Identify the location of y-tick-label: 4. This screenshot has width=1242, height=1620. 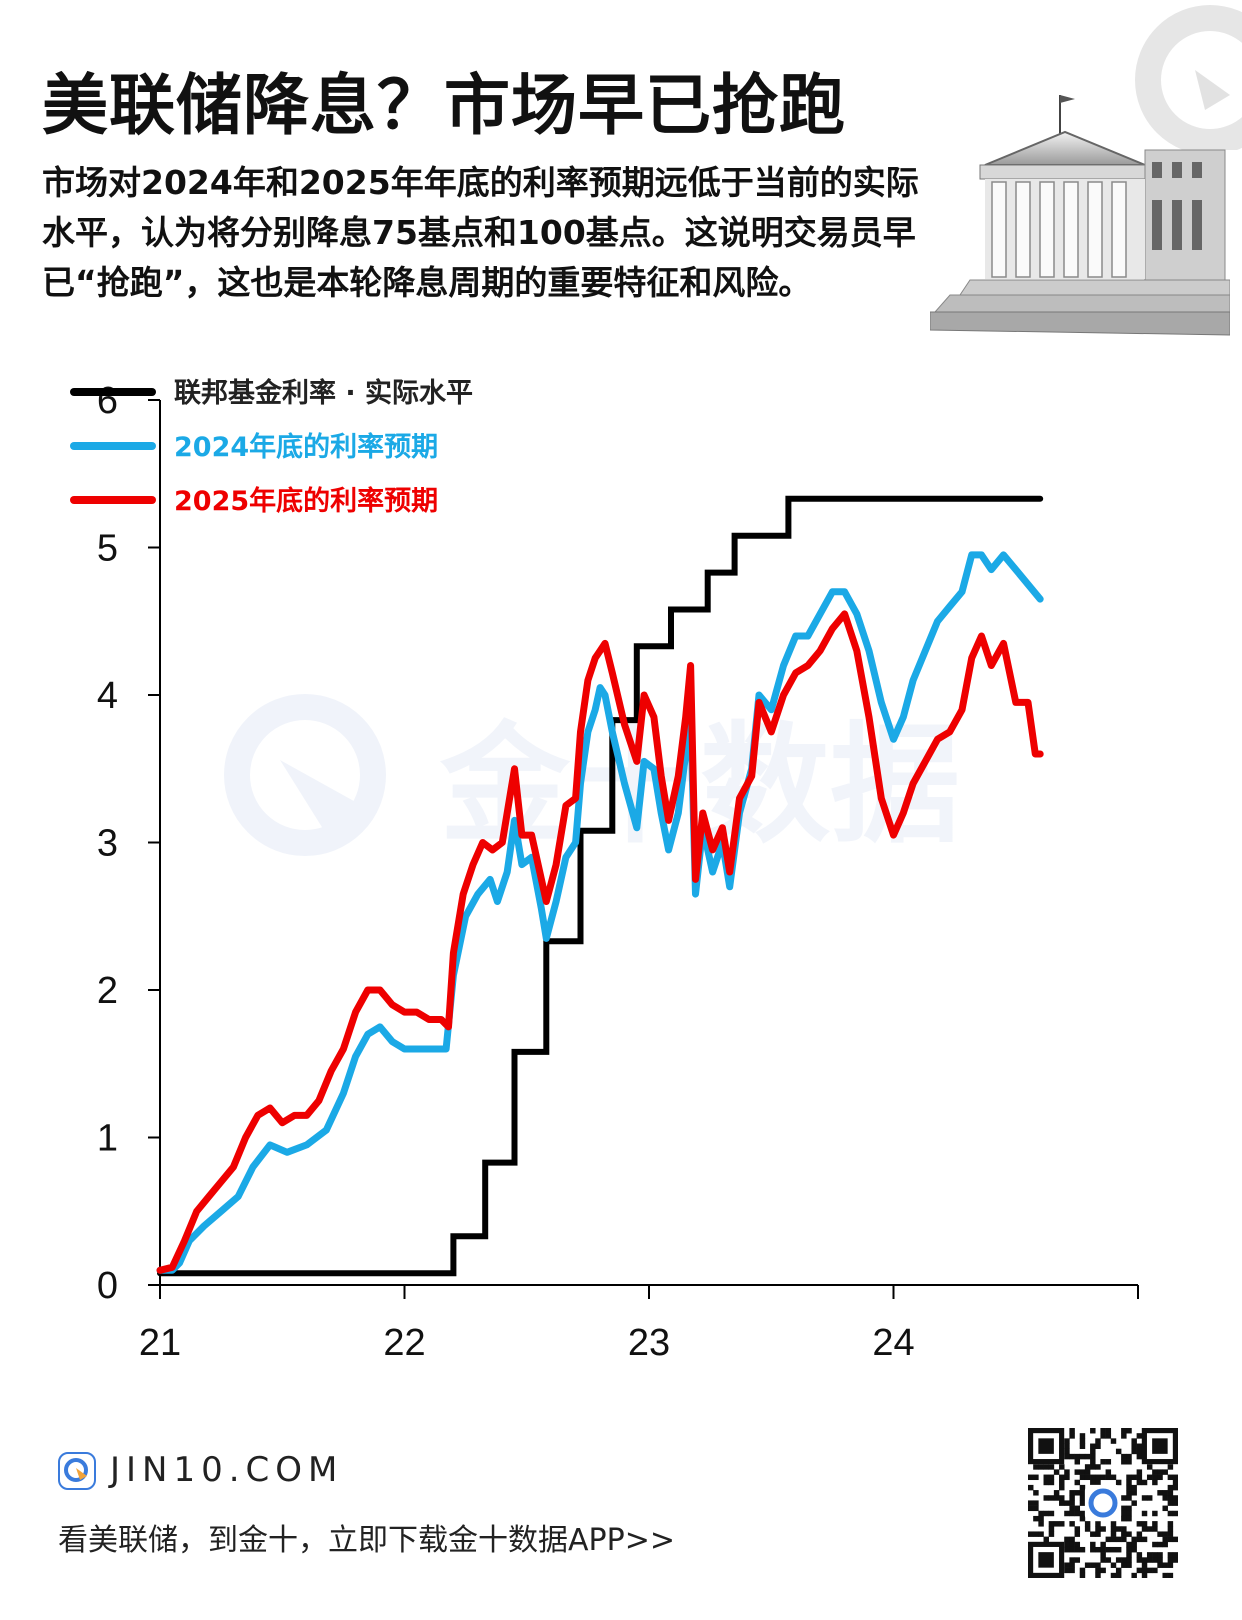
(107, 696).